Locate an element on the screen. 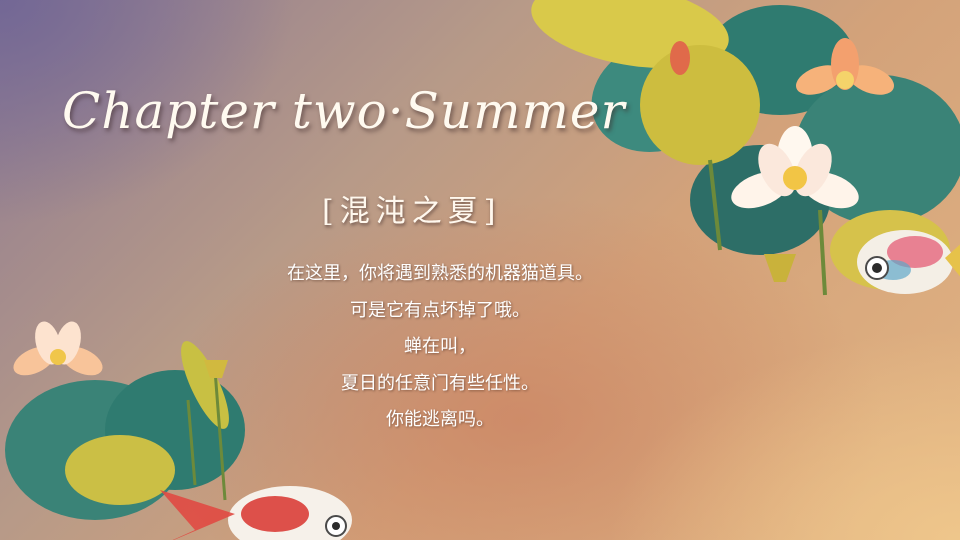 The width and height of the screenshot is (960, 540). lotus-bud is located at coordinates (680, 58).